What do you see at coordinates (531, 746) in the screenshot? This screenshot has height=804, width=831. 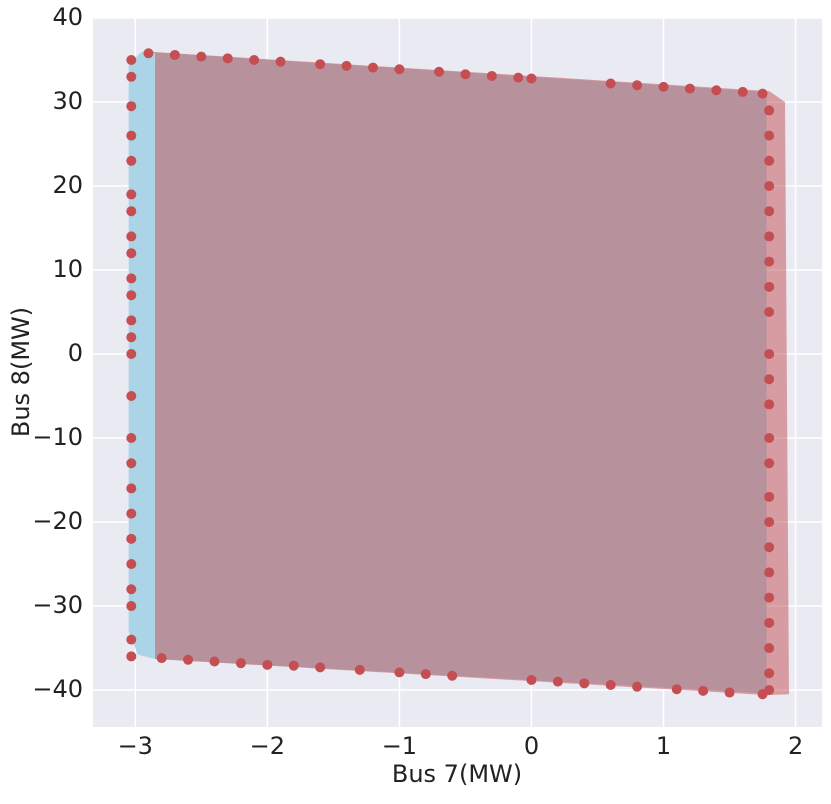 I see `x-tick-label: 0` at bounding box center [531, 746].